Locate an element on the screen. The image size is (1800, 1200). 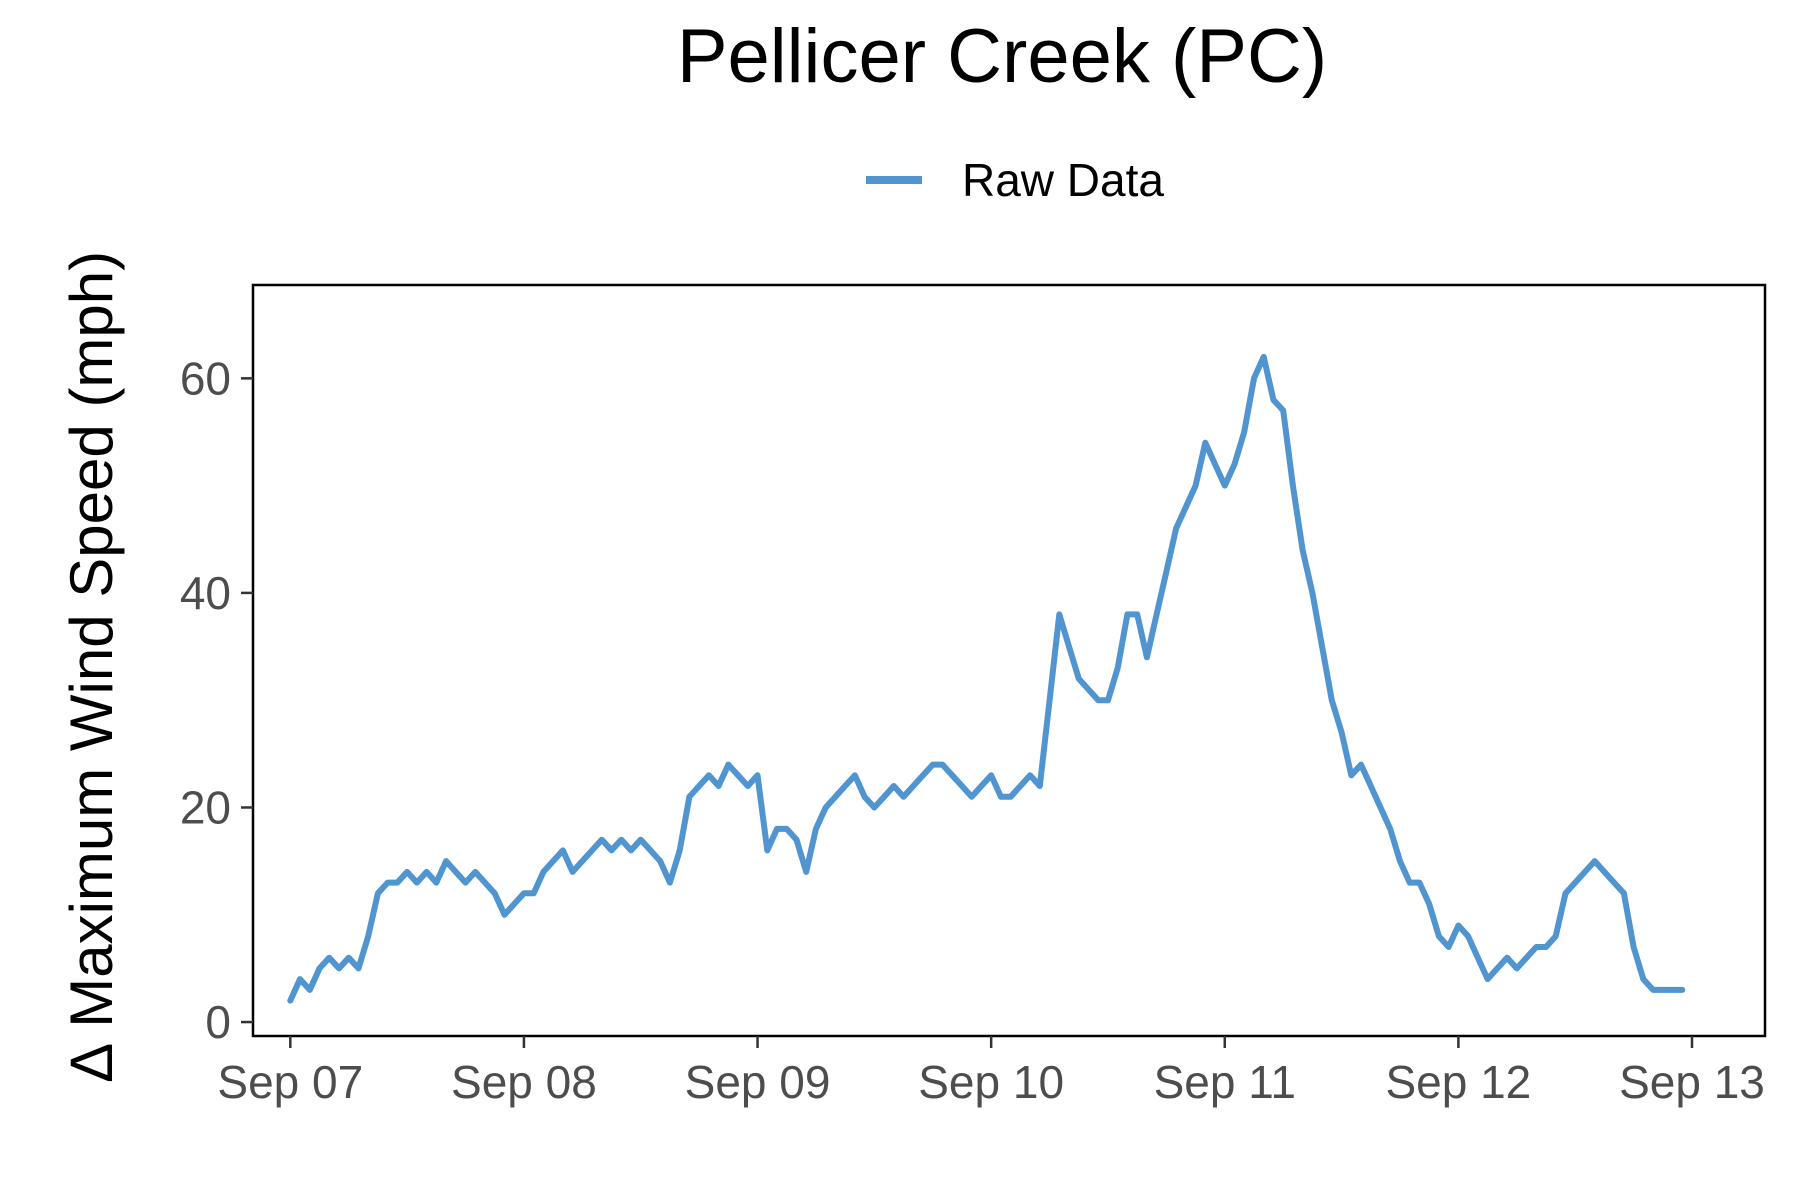
legend: Raw Data is located at coordinates (1015, 180).